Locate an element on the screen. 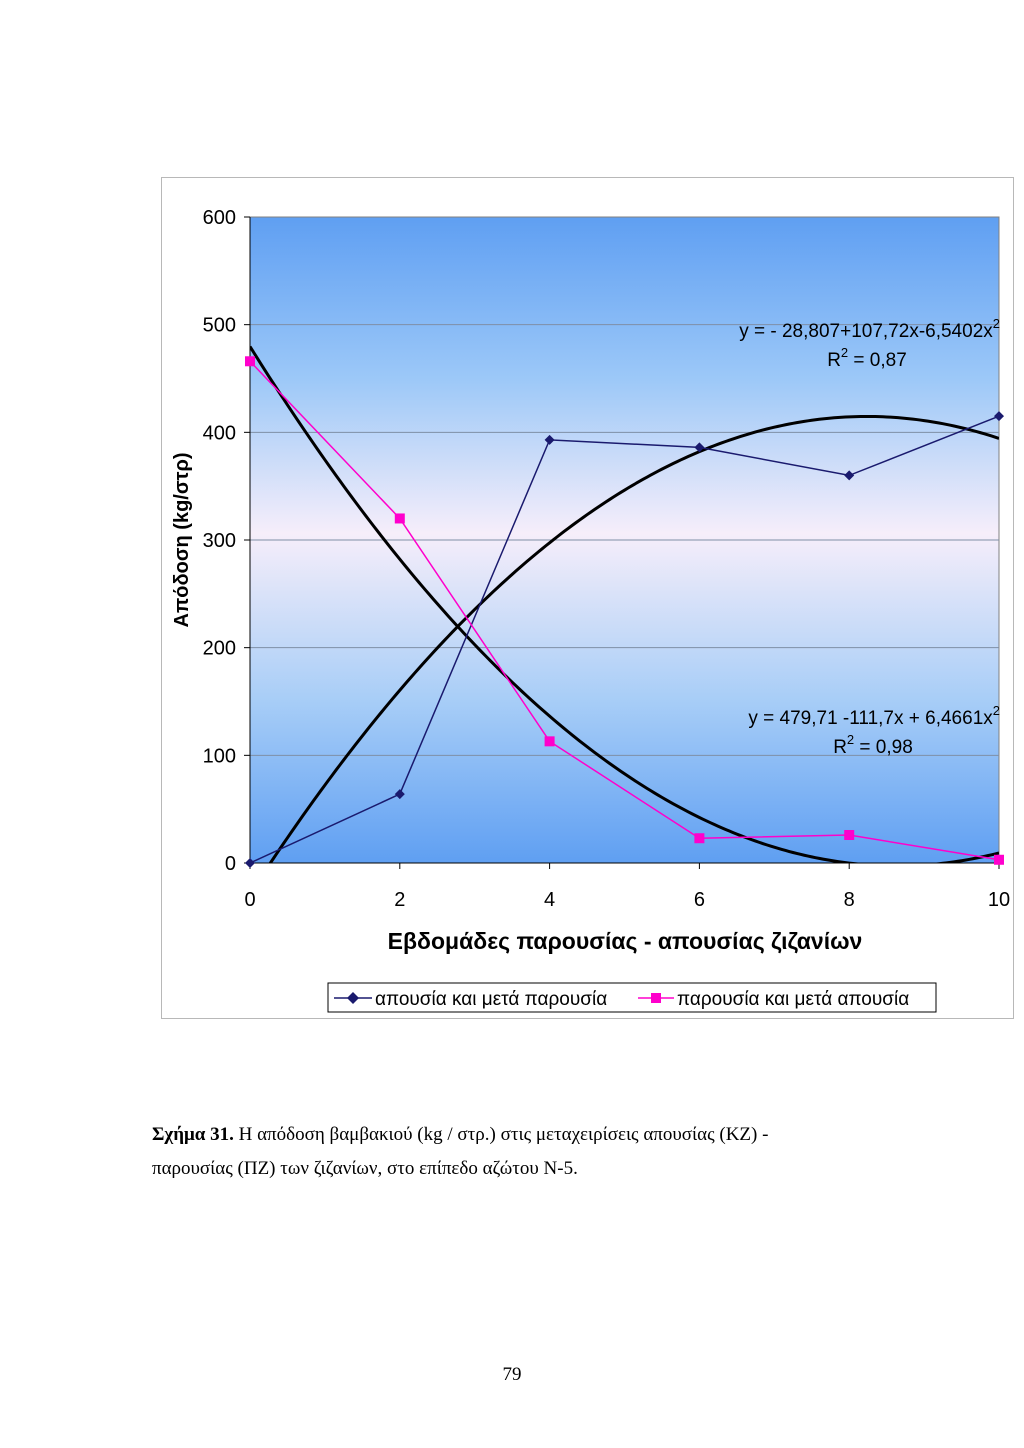 Image resolution: width=1024 pixels, height=1448 pixels. x-tick-label-10: 10 is located at coordinates (999, 900).